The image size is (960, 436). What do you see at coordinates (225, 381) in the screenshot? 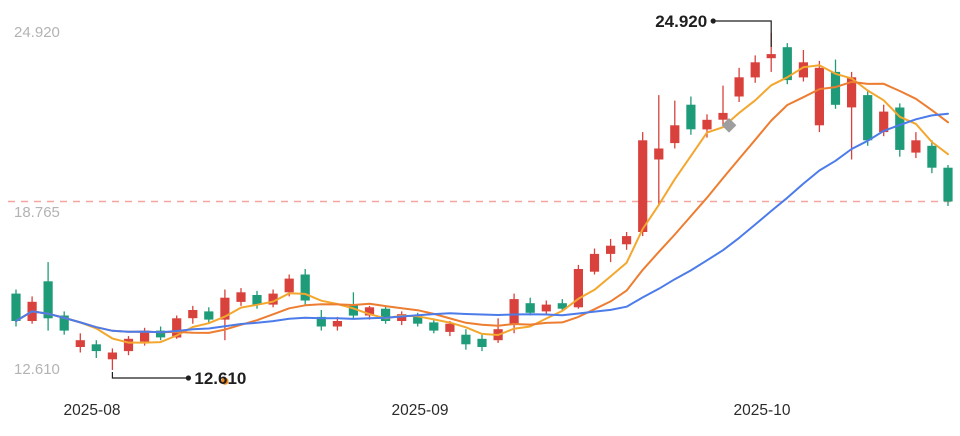
I see `signal-dot-marker` at bounding box center [225, 381].